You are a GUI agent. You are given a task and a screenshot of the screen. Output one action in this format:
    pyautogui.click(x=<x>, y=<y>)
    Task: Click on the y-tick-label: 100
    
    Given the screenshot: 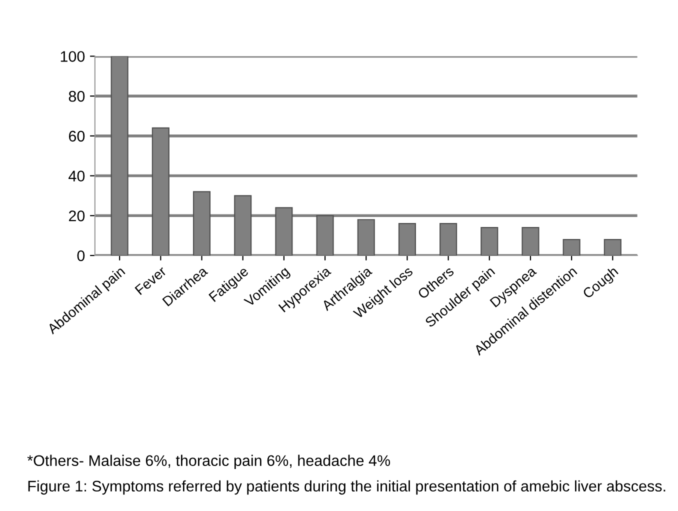 What is the action you would take?
    pyautogui.click(x=72, y=56)
    